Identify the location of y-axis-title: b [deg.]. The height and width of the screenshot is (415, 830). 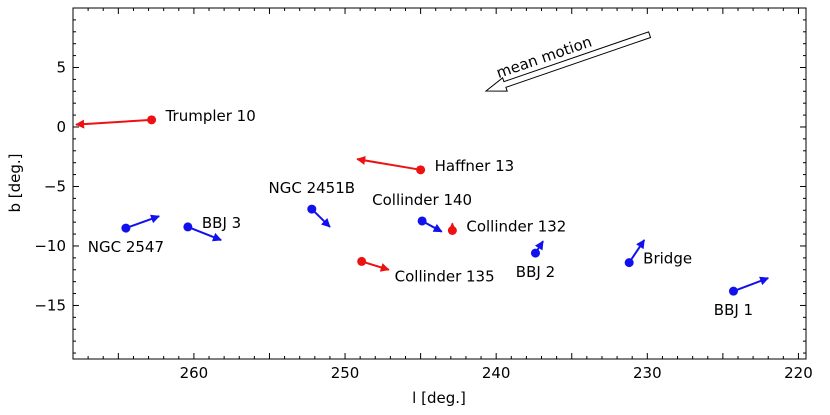
(15, 182).